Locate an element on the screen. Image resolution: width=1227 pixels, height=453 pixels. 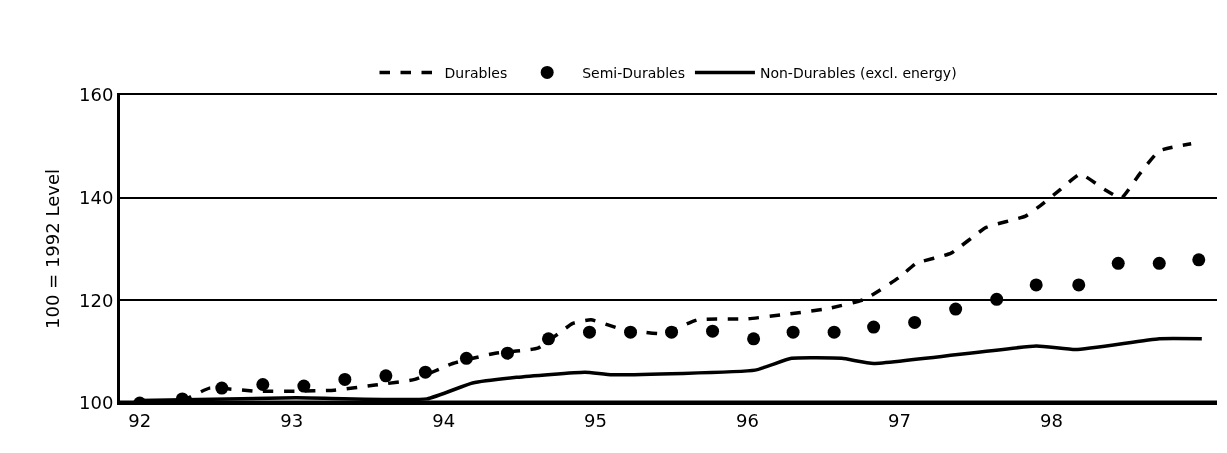
x-tick-label: 93 is located at coordinates (292, 420).